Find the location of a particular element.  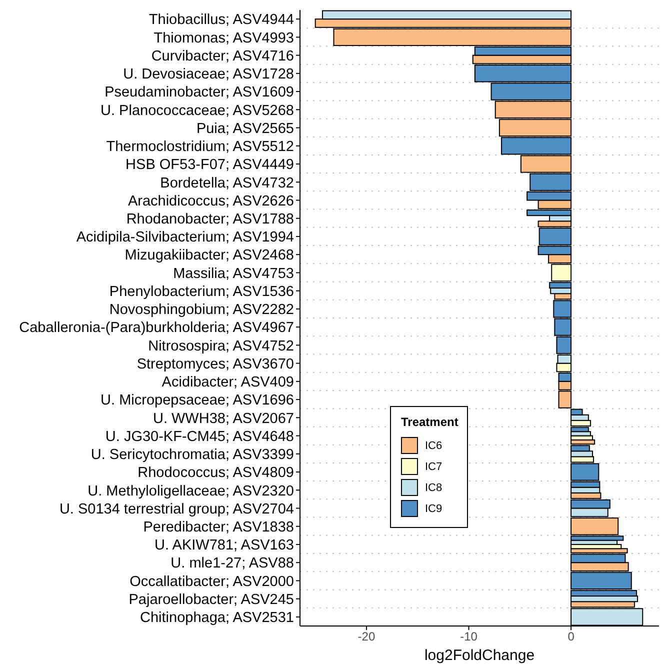

y-tick-label: Occallatibacter; ASV2000 is located at coordinates (212, 582).